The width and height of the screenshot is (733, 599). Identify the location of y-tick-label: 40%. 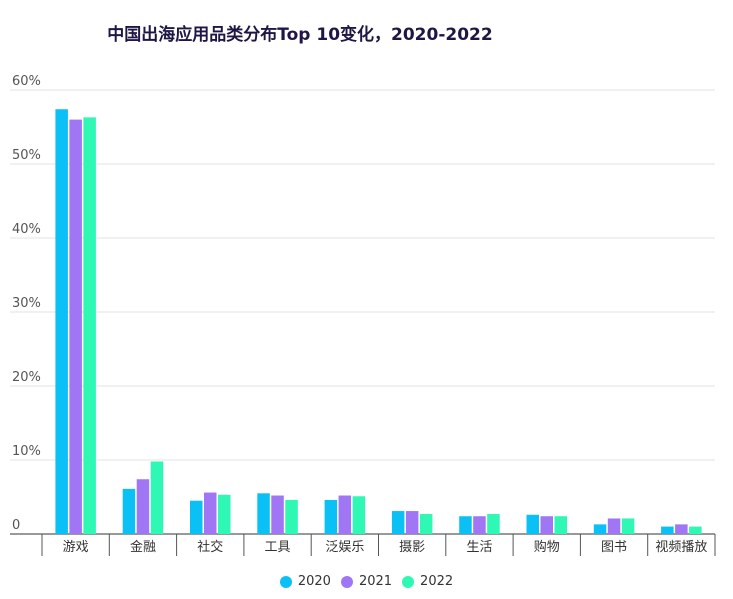
(26, 229).